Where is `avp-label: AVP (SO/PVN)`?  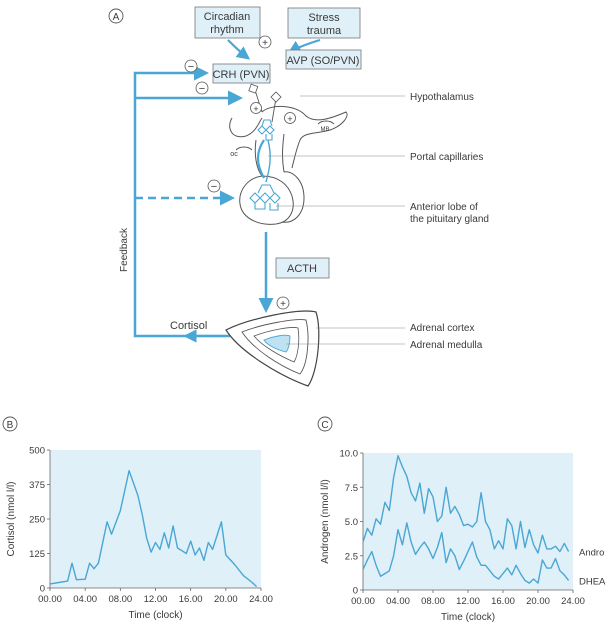 avp-label: AVP (SO/PVN) is located at coordinates (323, 61).